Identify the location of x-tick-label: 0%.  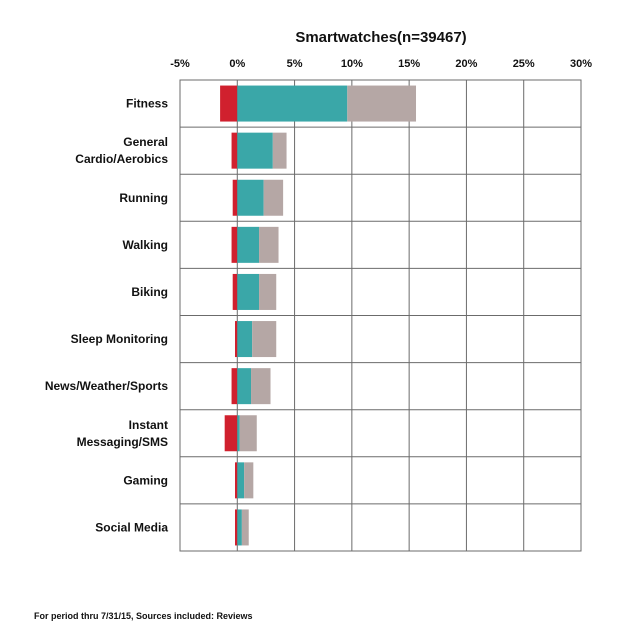
(237, 64).